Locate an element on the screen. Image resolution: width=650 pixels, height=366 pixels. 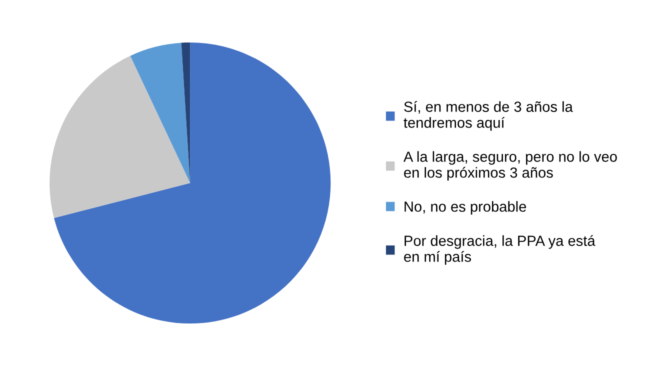
legend-label: A la larga, seguro, pero no lo veo en los próximos 3 años is located at coordinates (510, 166).